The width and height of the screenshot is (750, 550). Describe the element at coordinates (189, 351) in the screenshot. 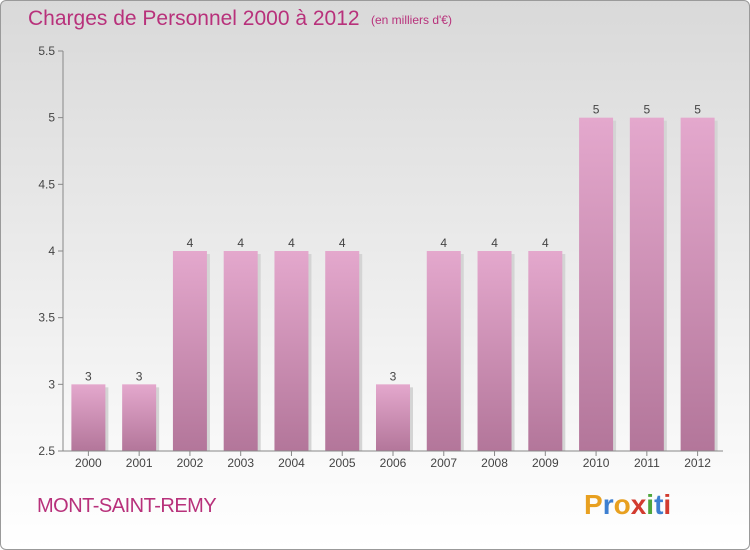

I see `bar-2002` at that location.